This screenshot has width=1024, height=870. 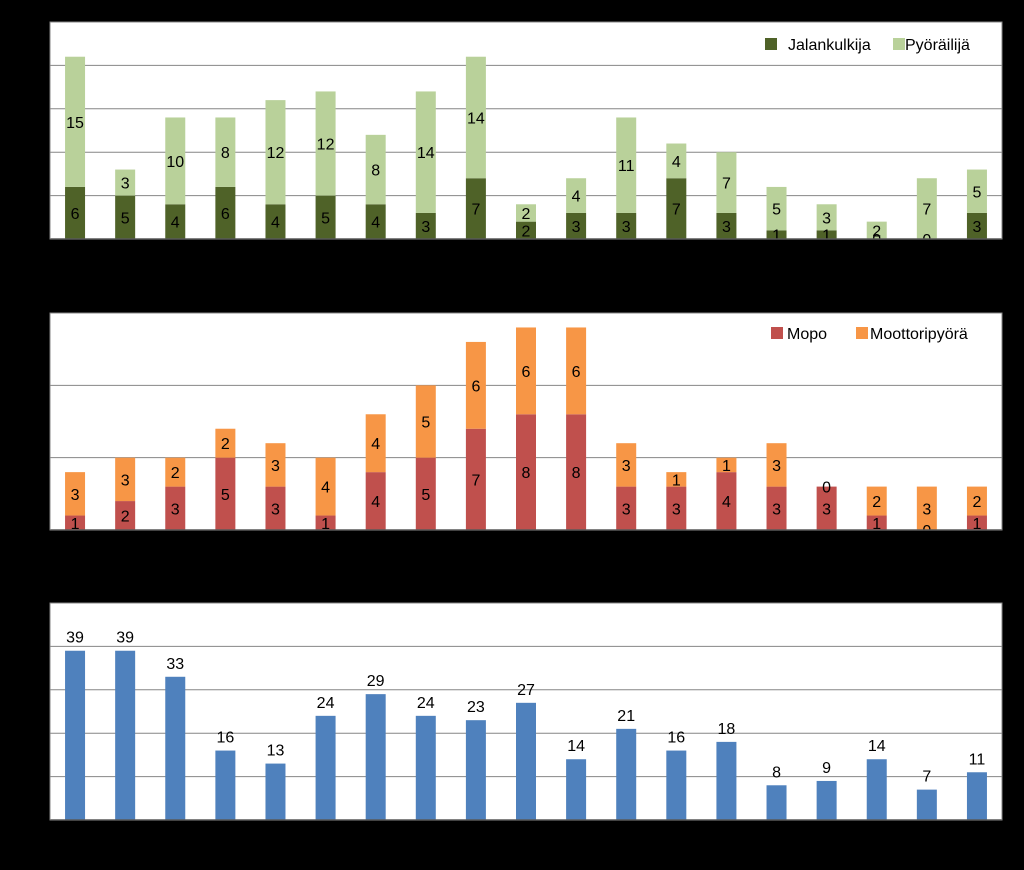 I want to click on data-label: 23, so click(x=476, y=707).